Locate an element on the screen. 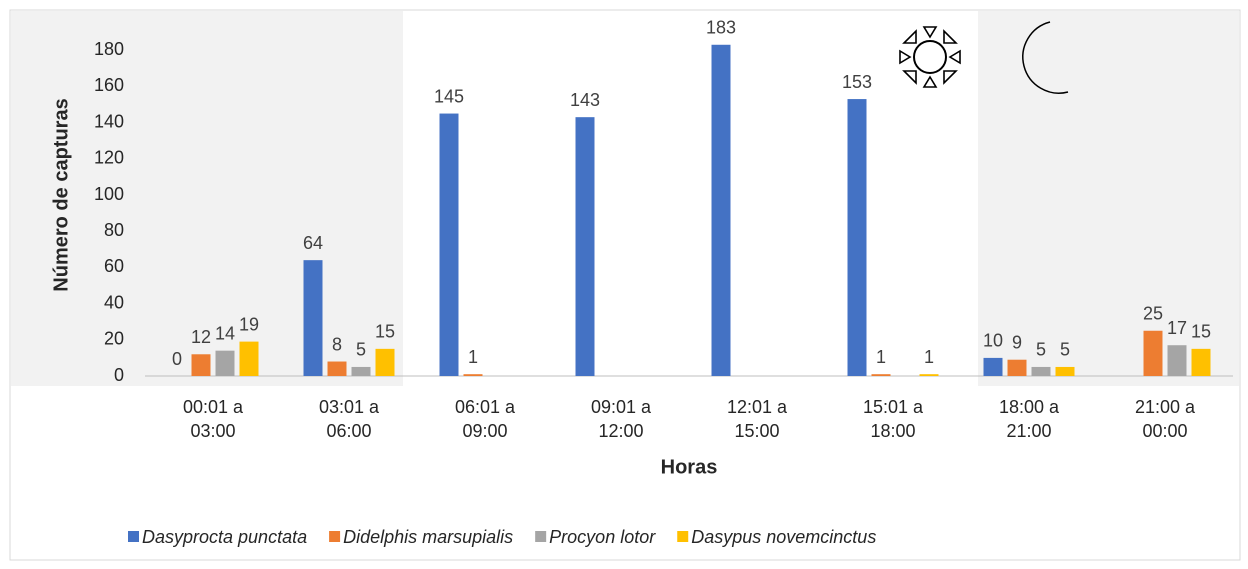 The height and width of the screenshot is (569, 1248). value-label: 145 is located at coordinates (449, 96).